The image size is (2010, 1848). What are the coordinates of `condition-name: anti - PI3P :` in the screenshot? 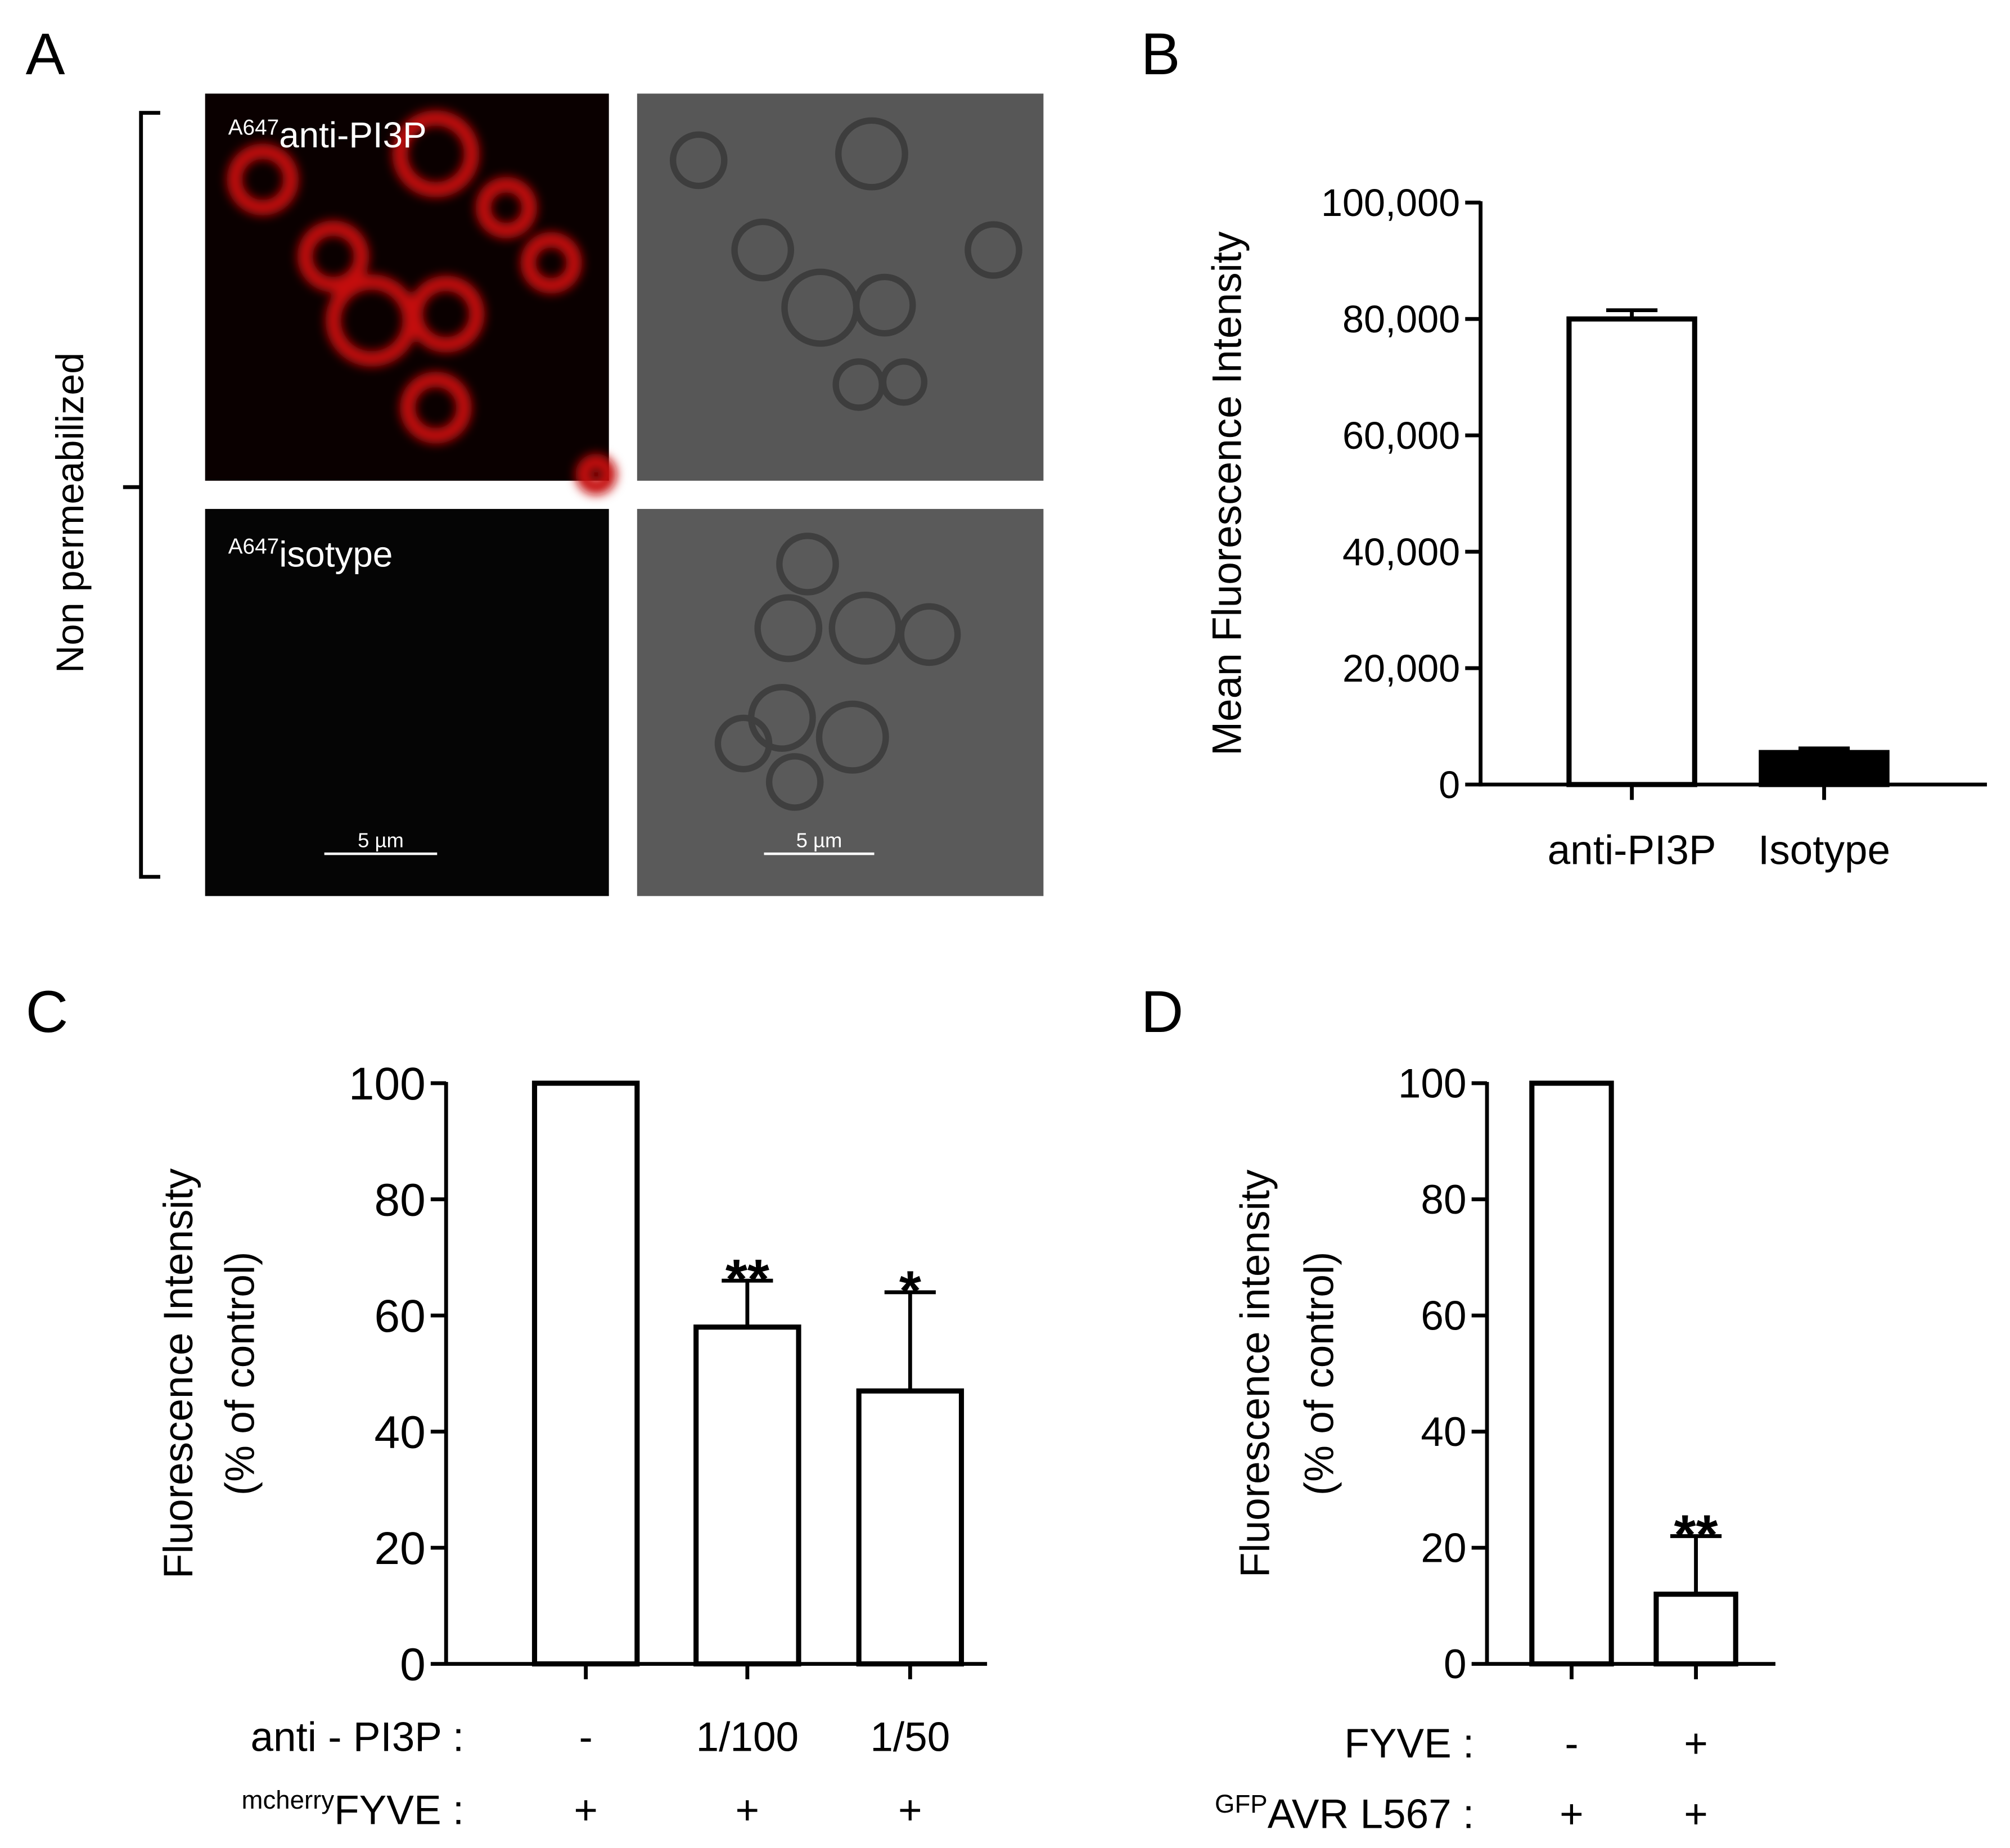 It's located at (357, 1738).